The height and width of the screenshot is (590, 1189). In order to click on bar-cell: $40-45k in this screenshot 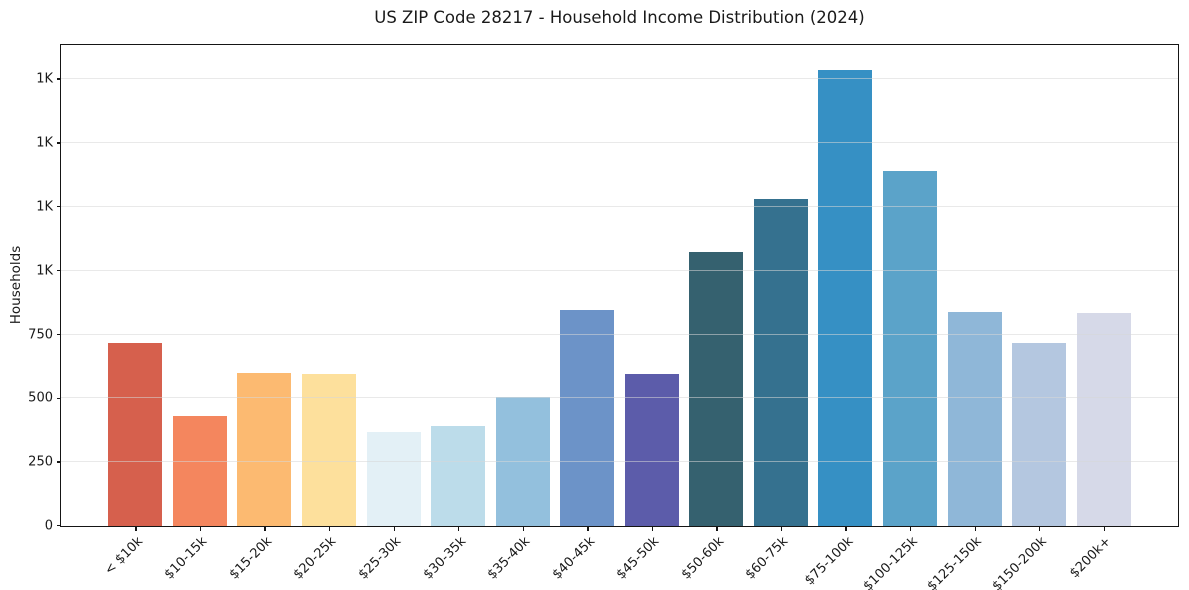, I will do `click(584, 313)`.